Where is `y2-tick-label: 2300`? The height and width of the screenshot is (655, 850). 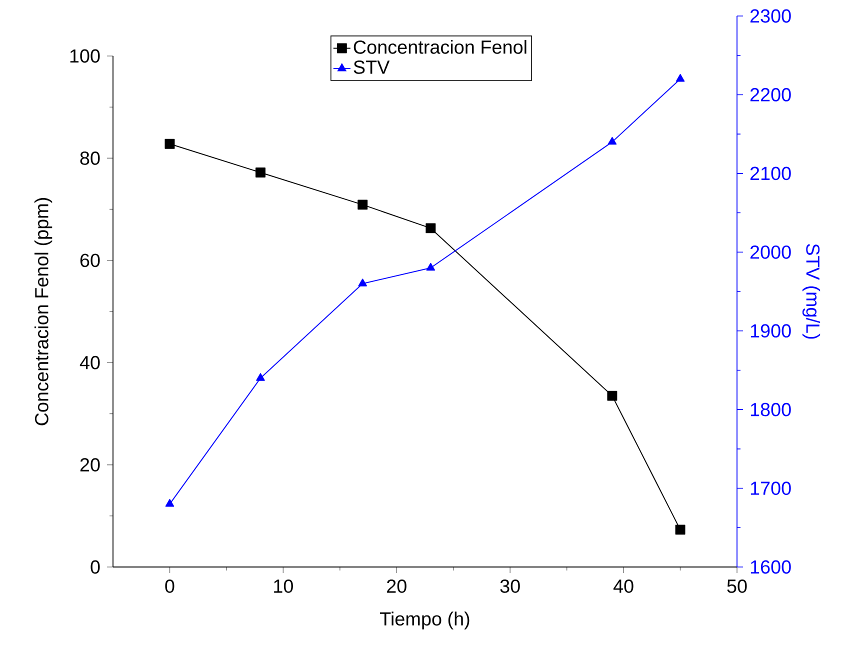
y2-tick-label: 2300 is located at coordinates (770, 16).